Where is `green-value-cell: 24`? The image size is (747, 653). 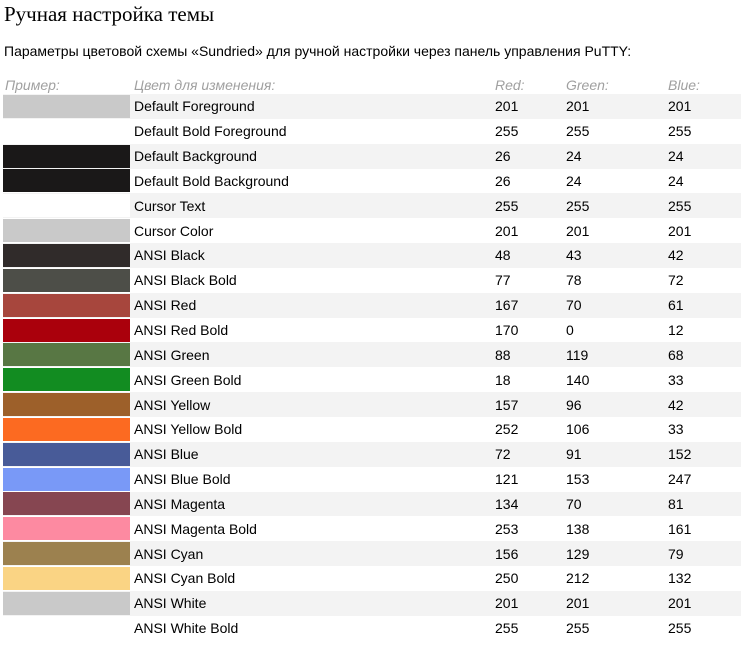 green-value-cell: 24 is located at coordinates (615, 156).